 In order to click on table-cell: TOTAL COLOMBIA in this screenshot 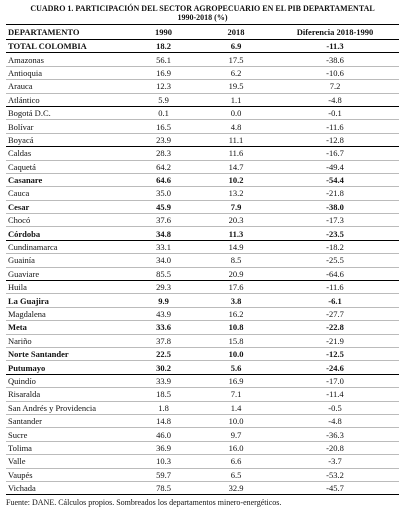, I will do `click(66, 46)`.